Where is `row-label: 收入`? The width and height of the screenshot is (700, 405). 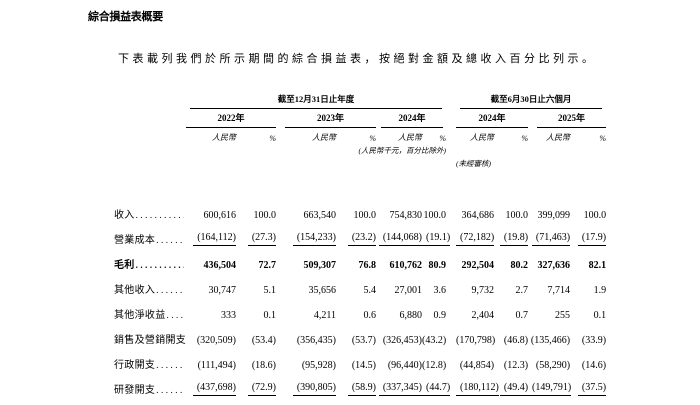
row-label: 收入 is located at coordinates (124, 215).